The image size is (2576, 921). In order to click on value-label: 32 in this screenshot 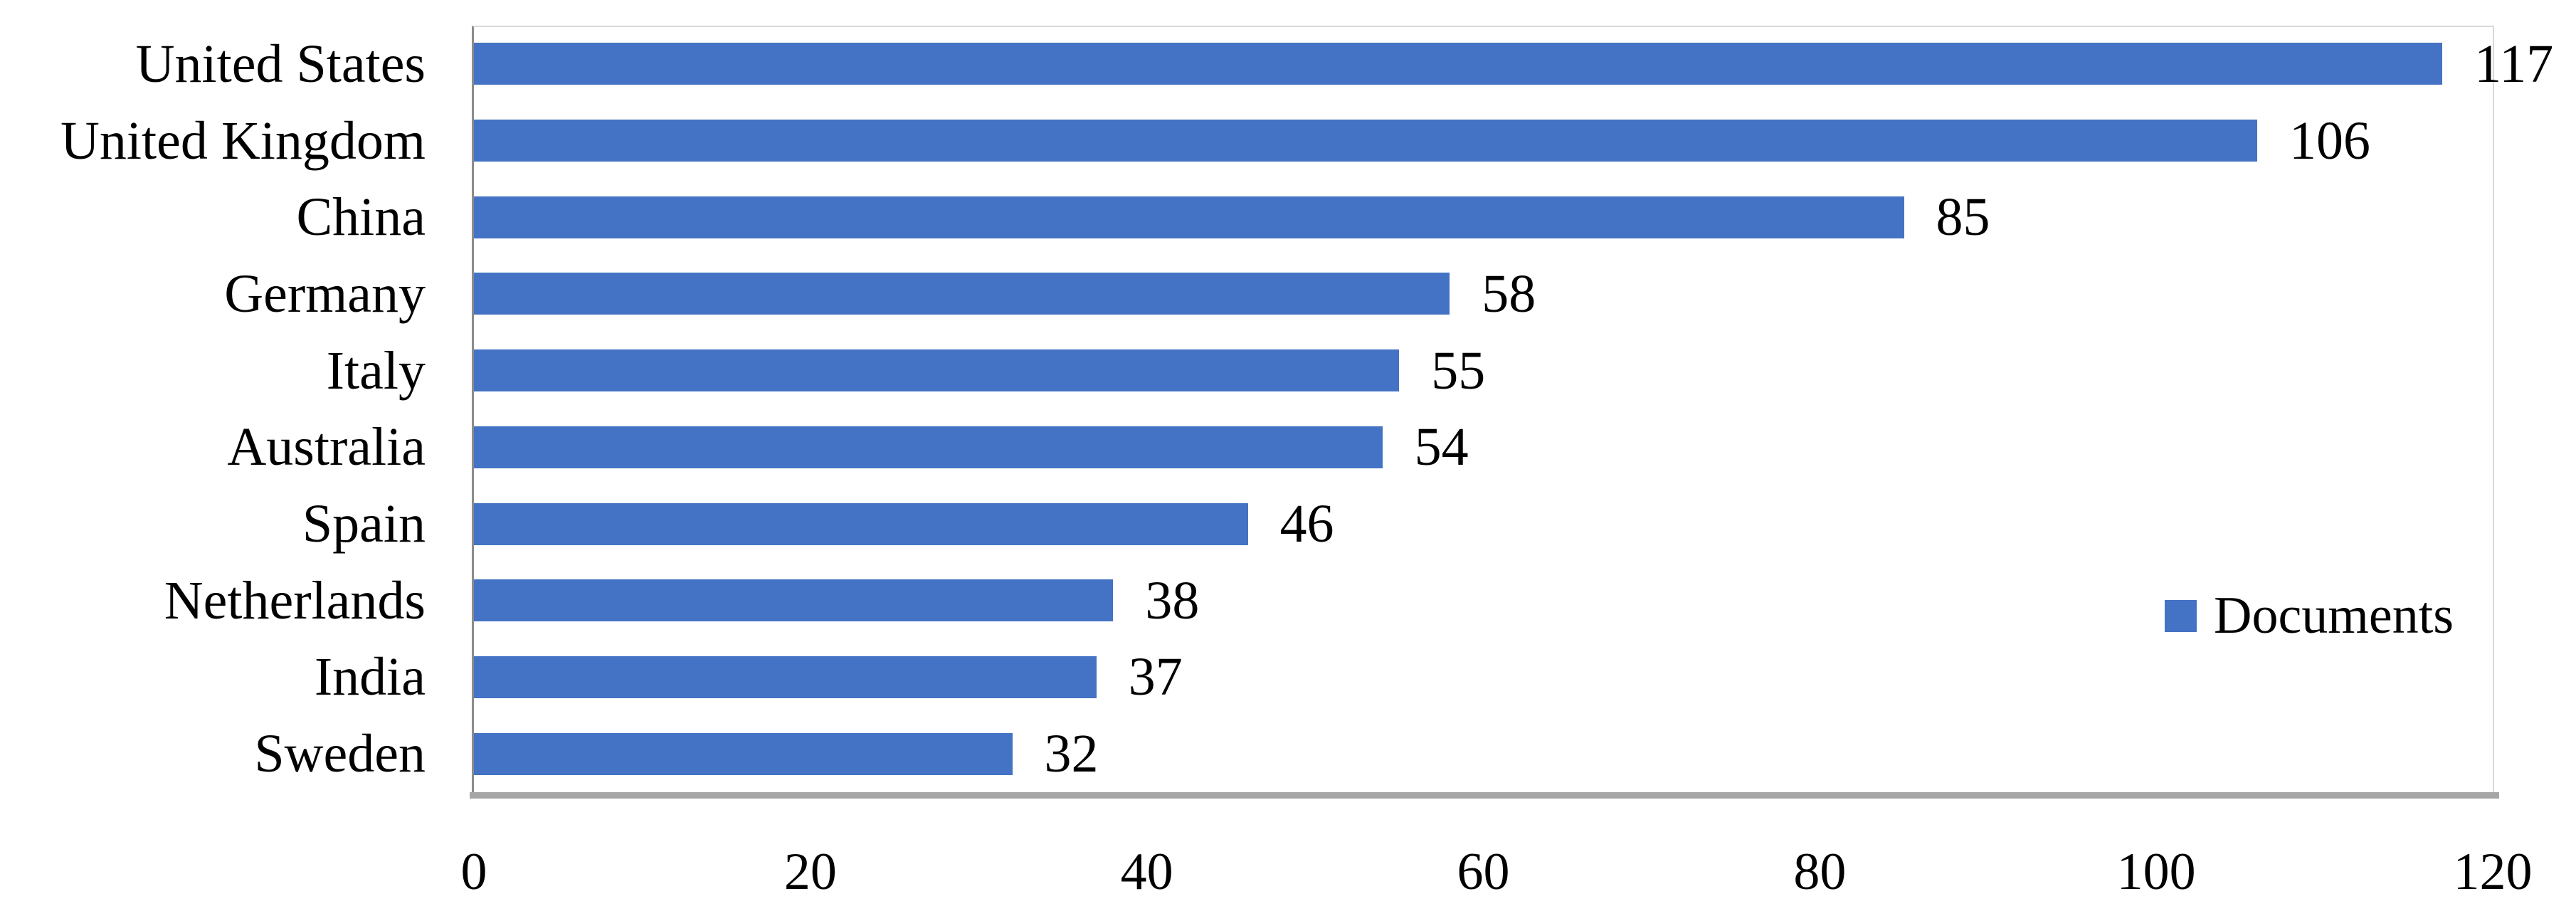, I will do `click(1071, 754)`.